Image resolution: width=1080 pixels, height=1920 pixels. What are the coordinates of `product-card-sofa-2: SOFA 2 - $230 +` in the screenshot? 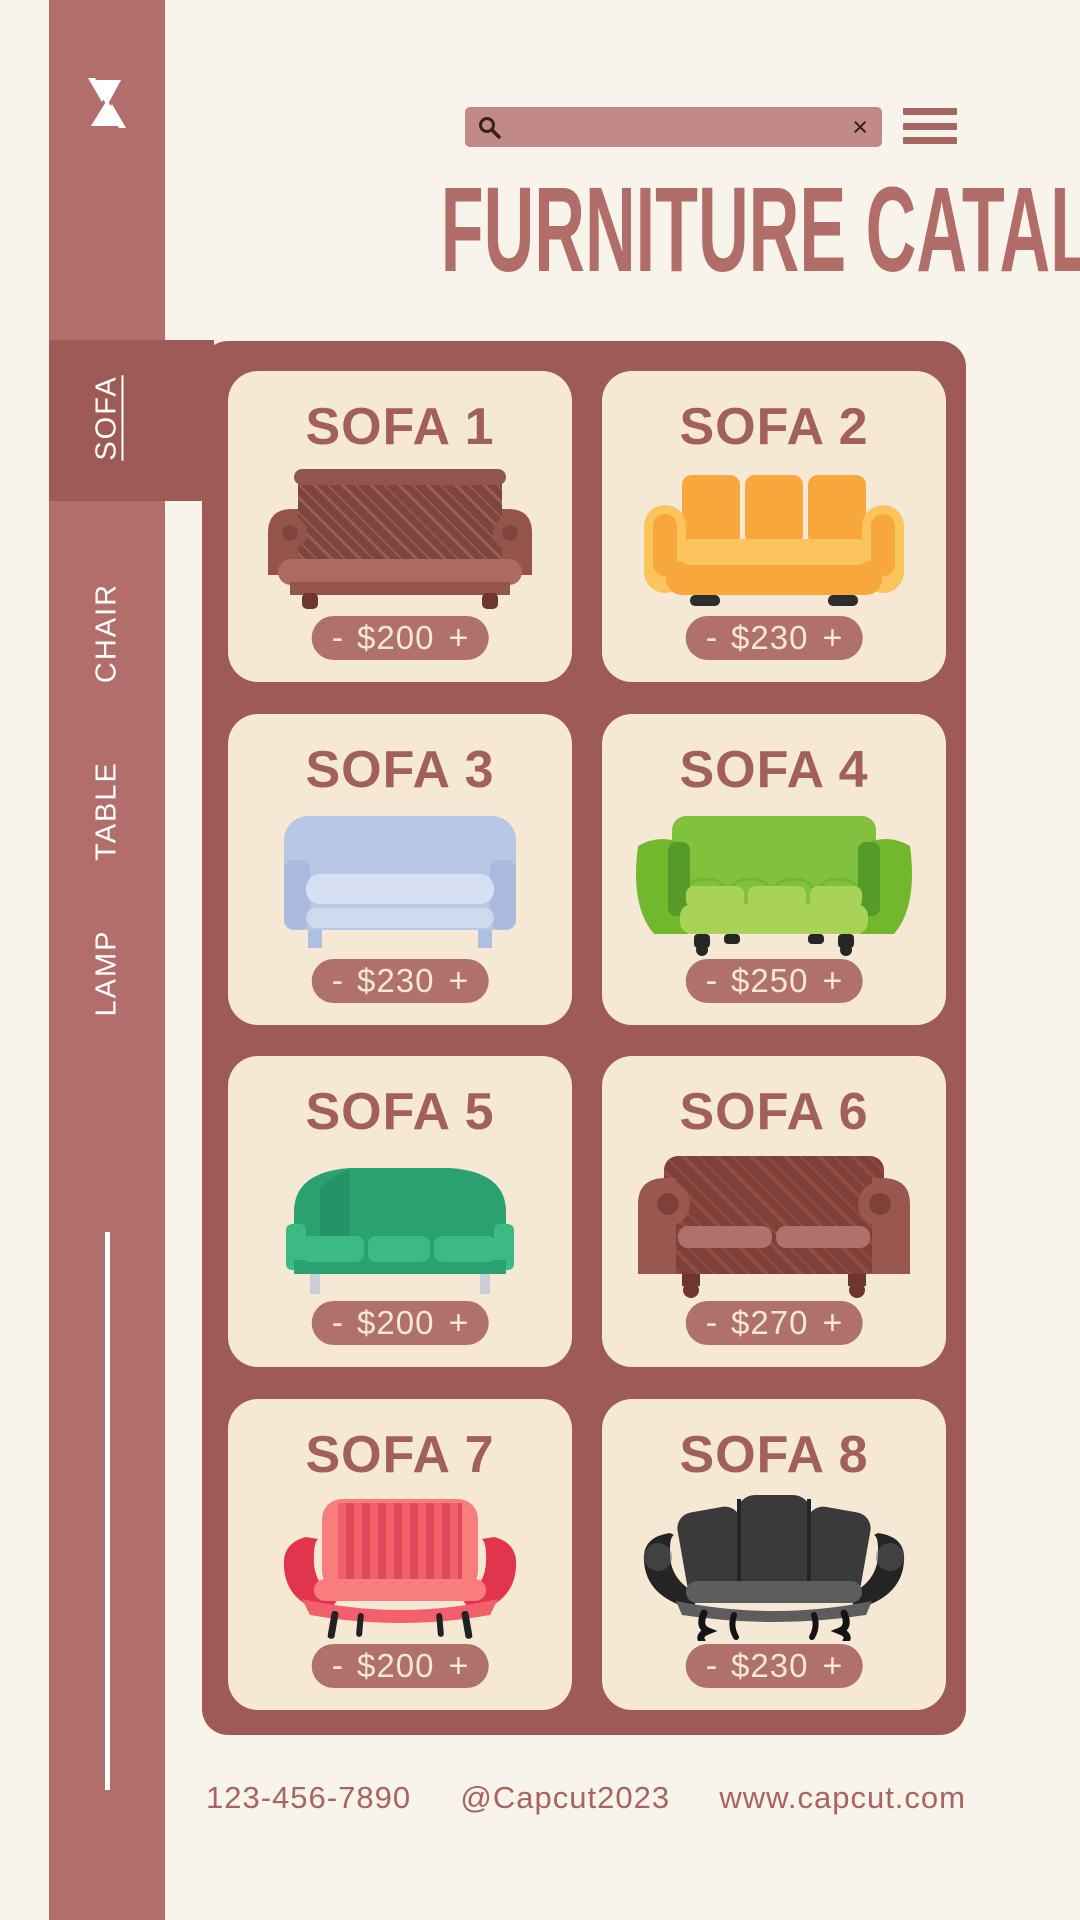 It's located at (774, 526).